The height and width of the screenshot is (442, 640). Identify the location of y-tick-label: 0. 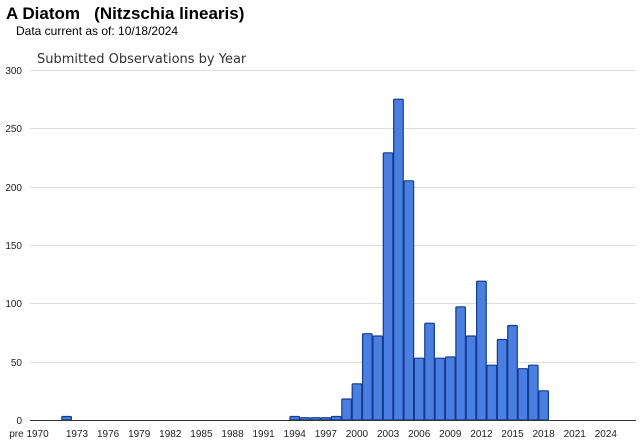
(19, 421).